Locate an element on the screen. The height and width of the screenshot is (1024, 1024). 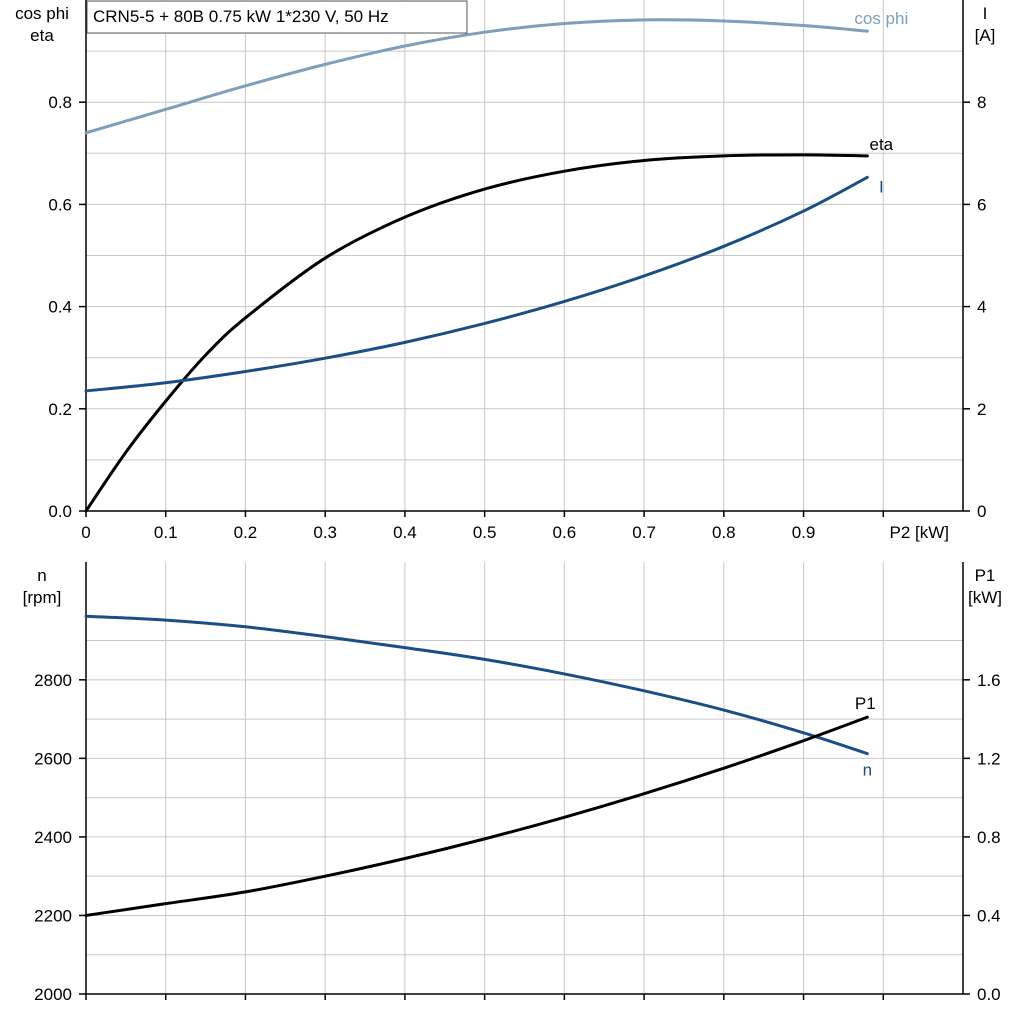
right-tick-label: 6 is located at coordinates (981, 204).